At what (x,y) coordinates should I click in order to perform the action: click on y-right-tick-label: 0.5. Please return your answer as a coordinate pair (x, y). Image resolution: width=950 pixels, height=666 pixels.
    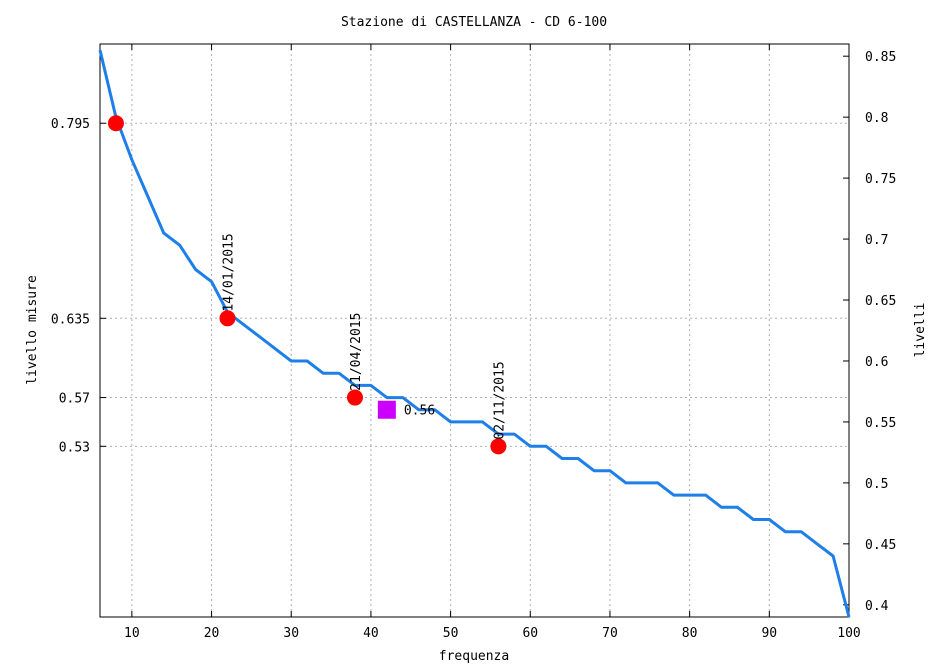
    Looking at the image, I should click on (876, 484).